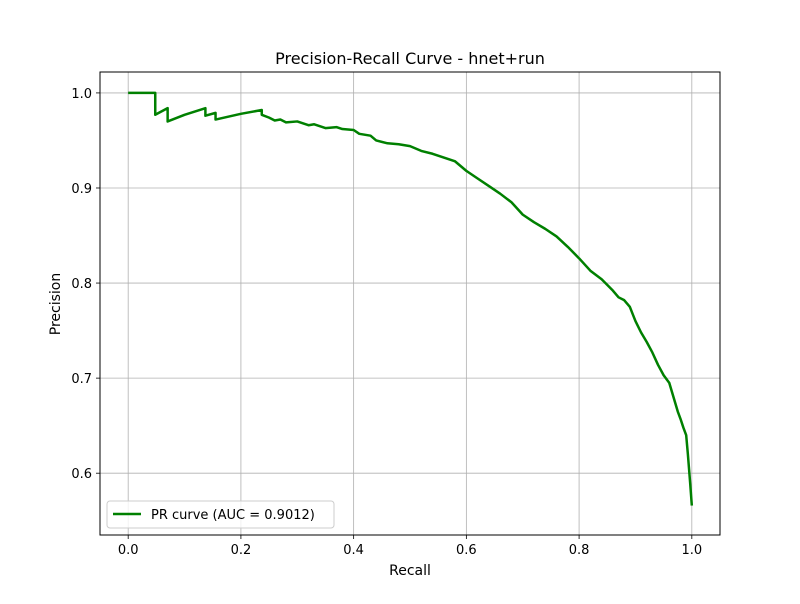 The image size is (800, 604). What do you see at coordinates (579, 550) in the screenshot?
I see `x-tick-label: 0.8` at bounding box center [579, 550].